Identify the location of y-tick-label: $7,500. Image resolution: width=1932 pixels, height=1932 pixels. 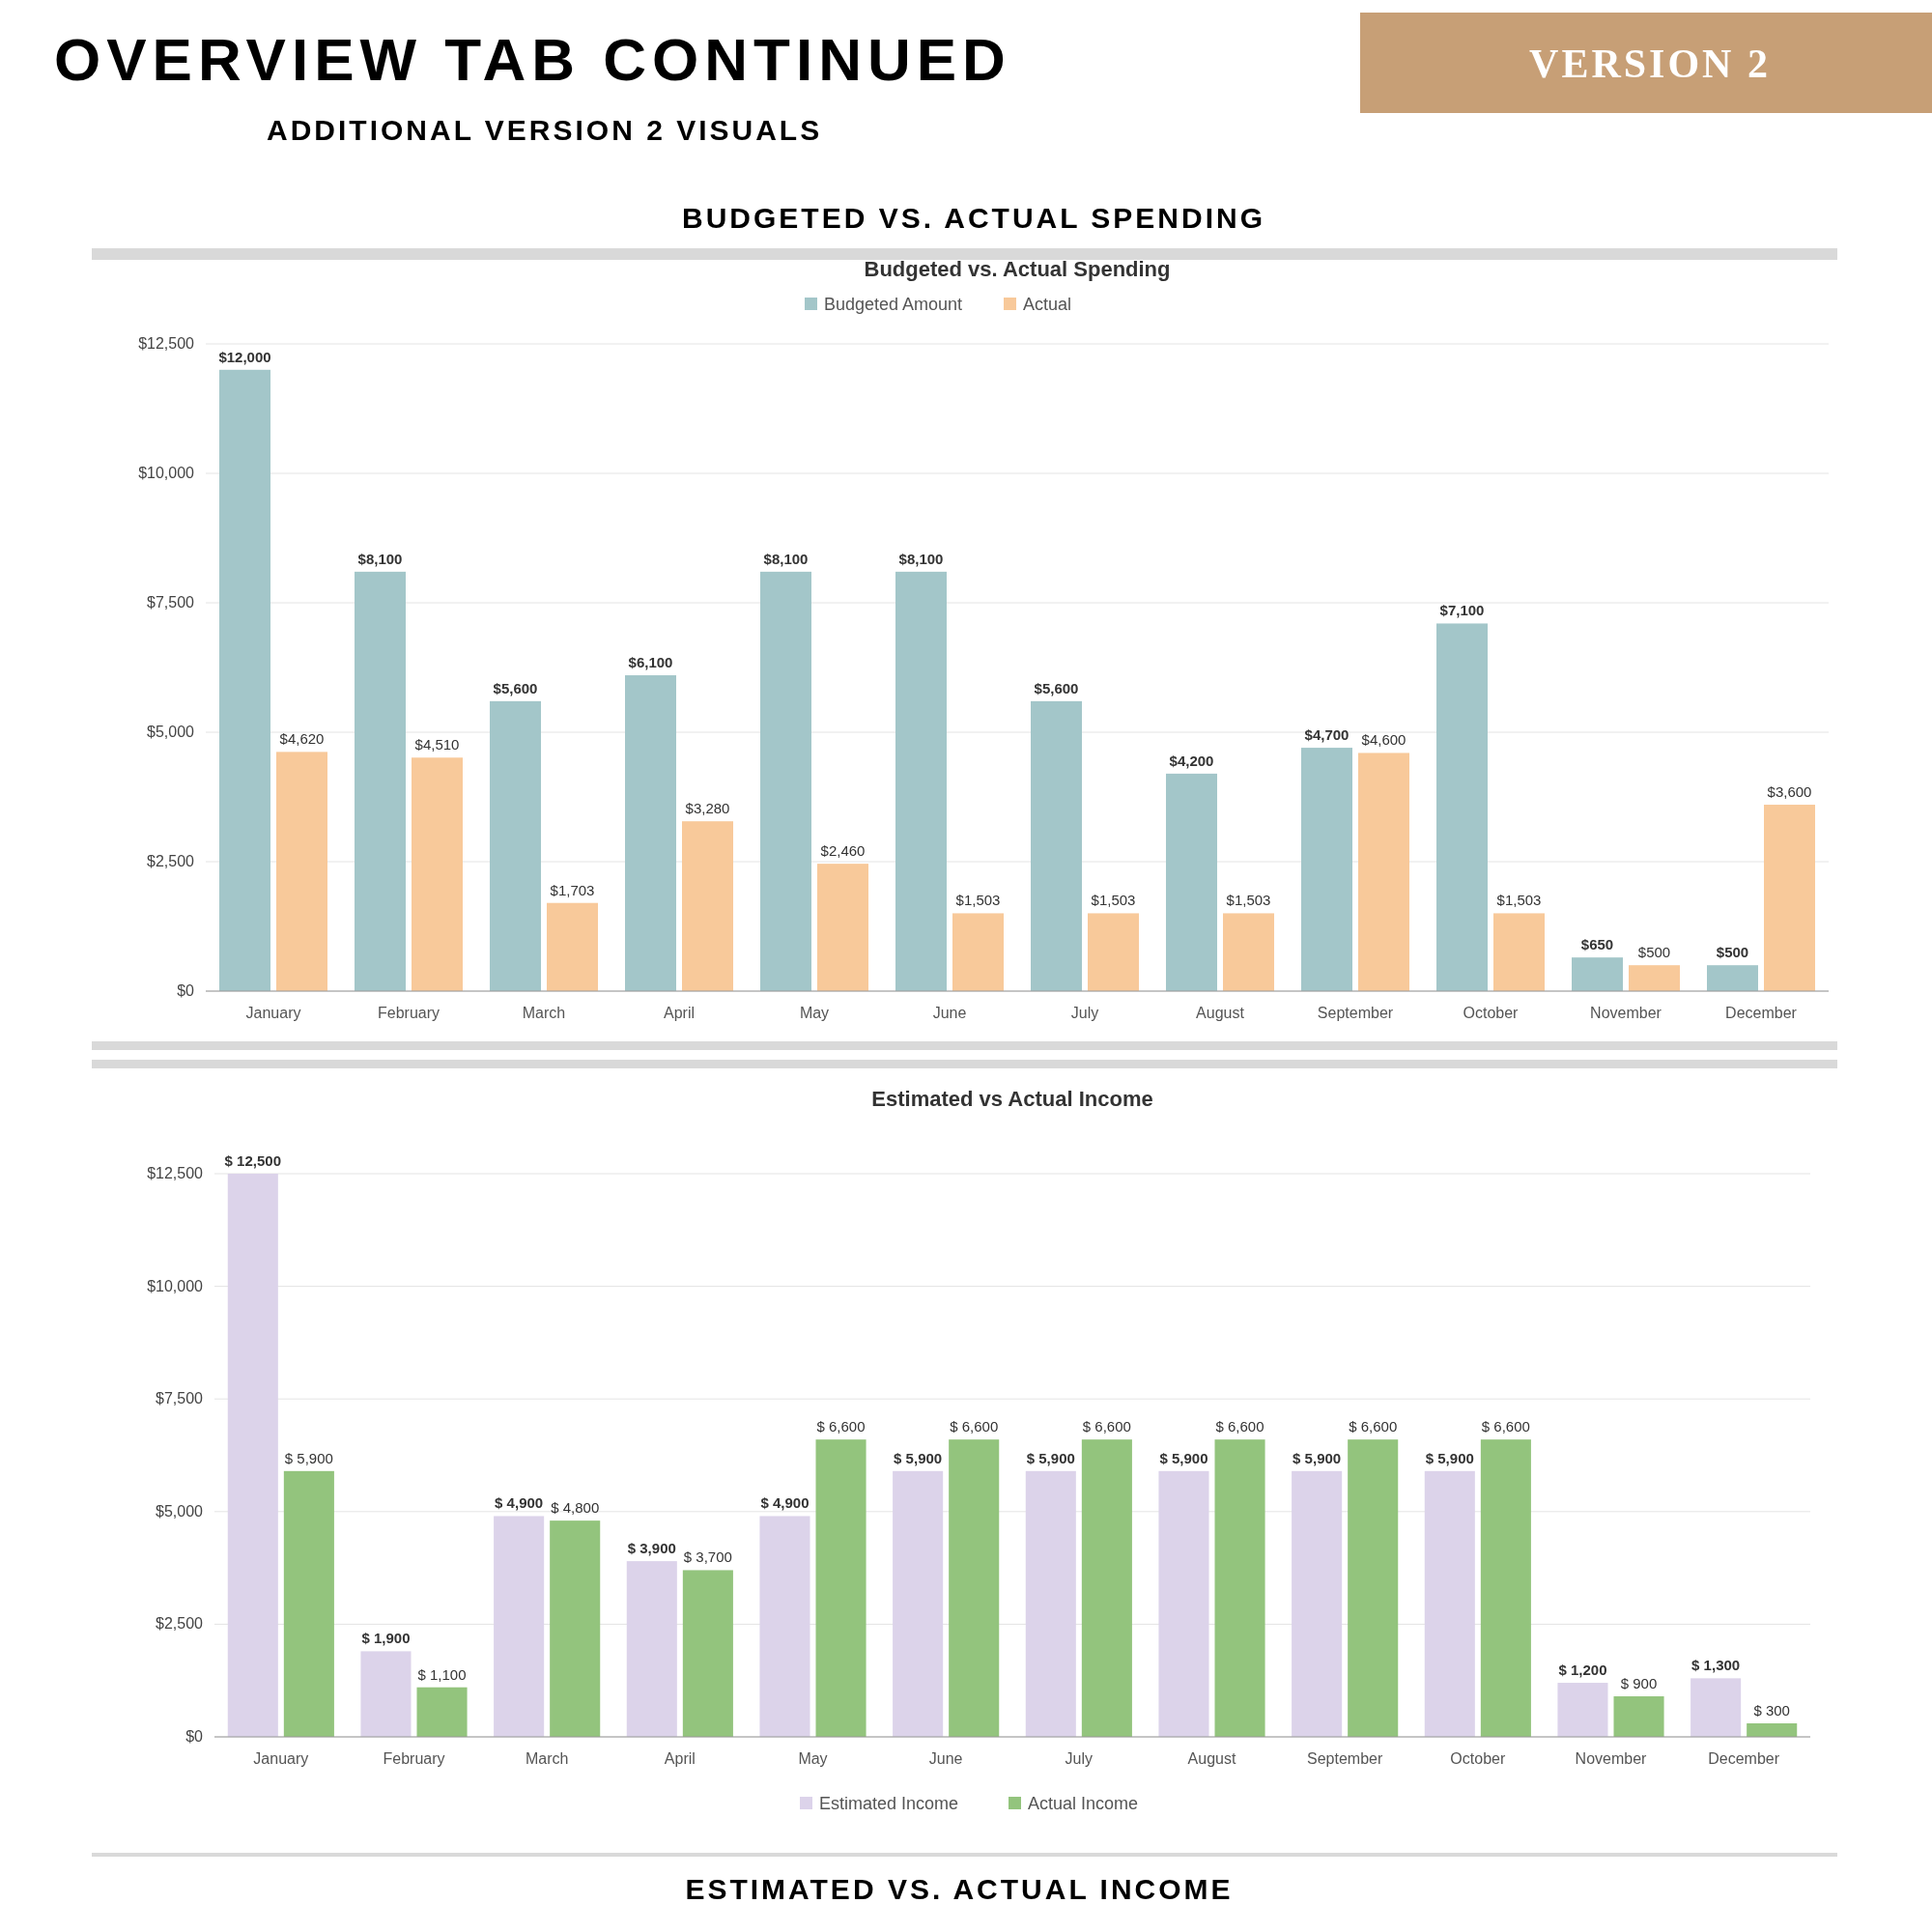
(180, 1398).